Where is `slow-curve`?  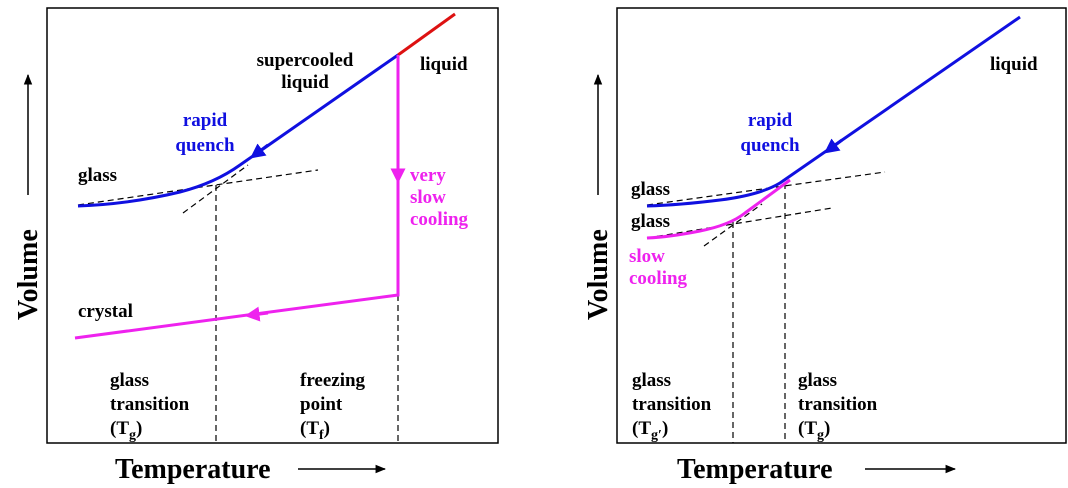 slow-curve is located at coordinates (718, 209).